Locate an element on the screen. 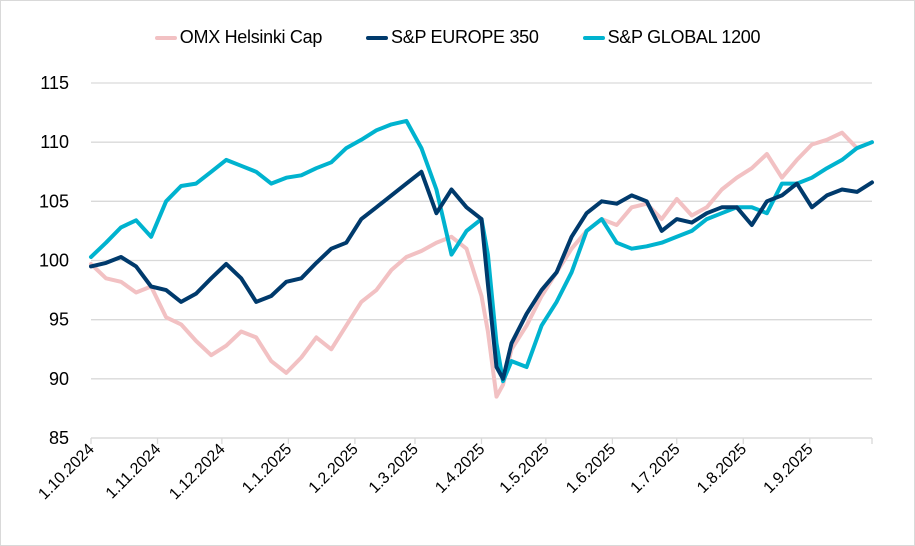  legend-item-omx-helsinki-cap: OMX Helsinki Cap is located at coordinates (238, 37).